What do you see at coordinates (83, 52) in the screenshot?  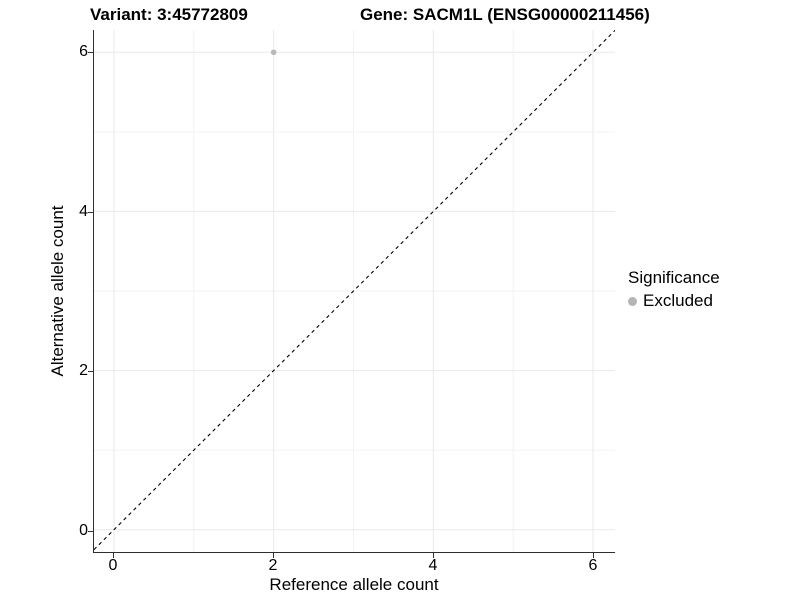 I see `y-tick-label: 6` at bounding box center [83, 52].